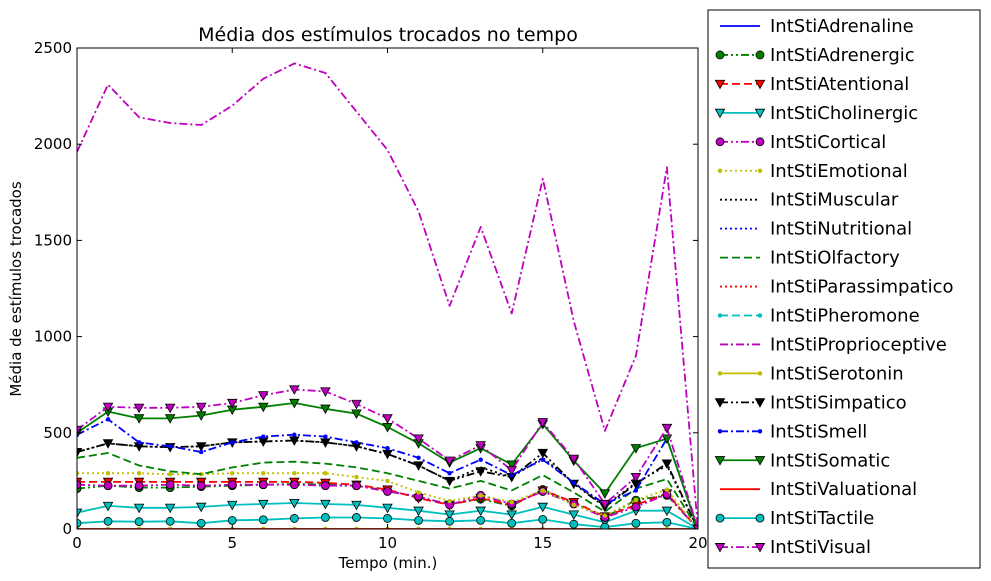 This screenshot has height=581, width=991. What do you see at coordinates (53, 337) in the screenshot?
I see `y-tick-label: 1000` at bounding box center [53, 337].